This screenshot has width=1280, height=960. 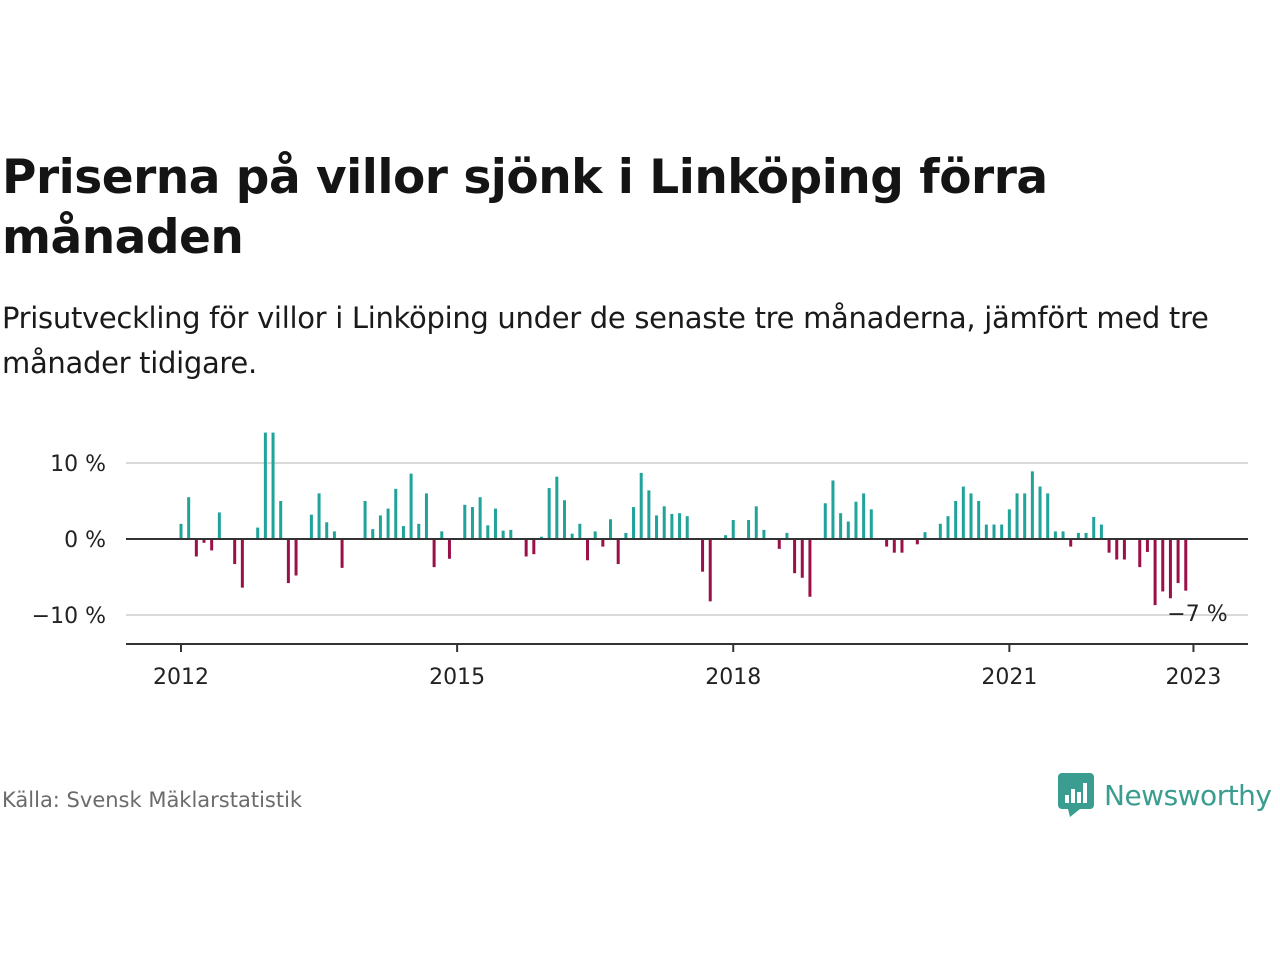 What do you see at coordinates (1188, 795) in the screenshot?
I see `brand-name: Newsworthy` at bounding box center [1188, 795].